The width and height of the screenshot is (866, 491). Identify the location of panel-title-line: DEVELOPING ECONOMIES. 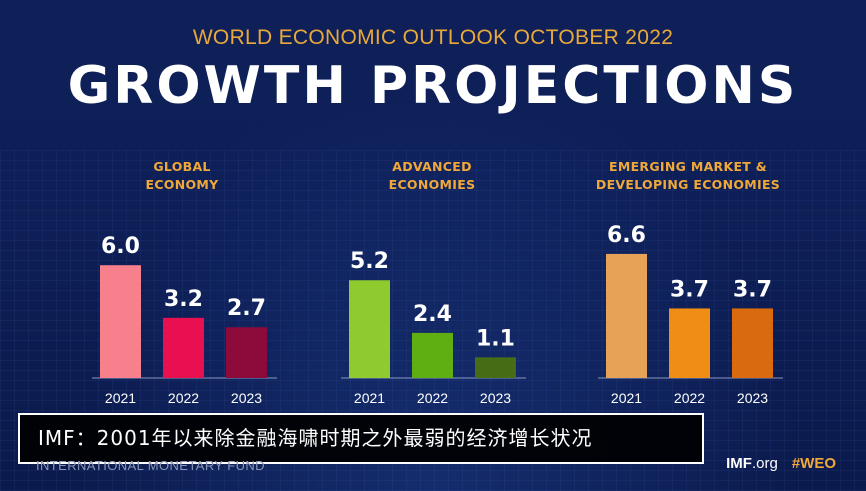
(688, 184).